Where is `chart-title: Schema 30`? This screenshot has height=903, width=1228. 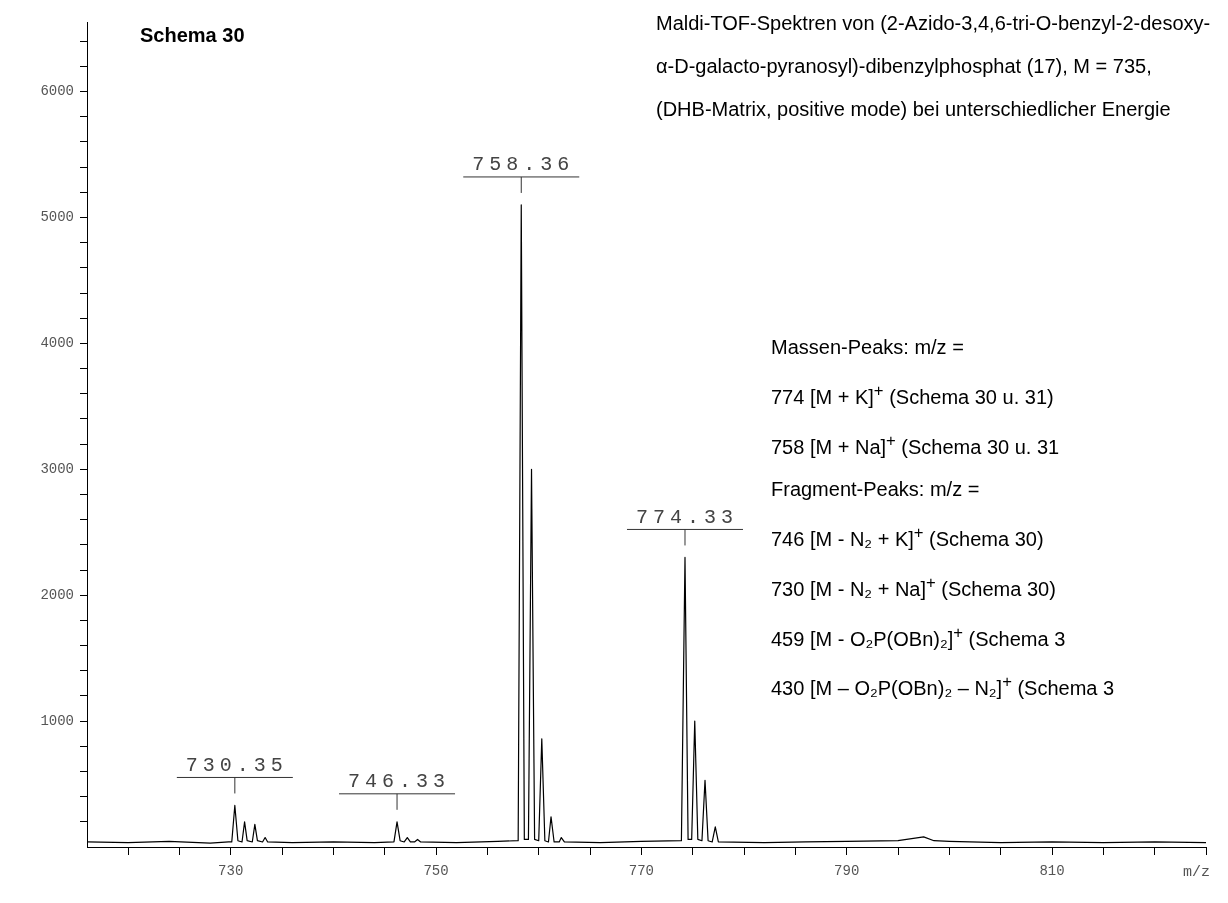 chart-title: Schema 30 is located at coordinates (192, 35).